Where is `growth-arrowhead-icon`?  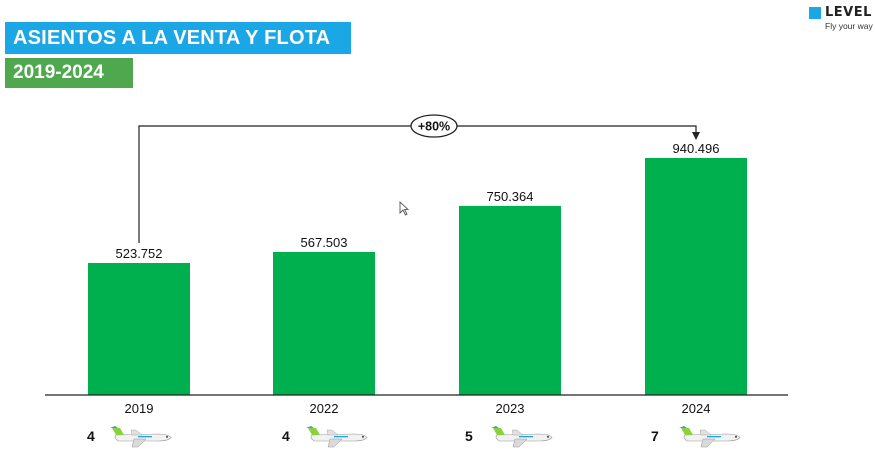 growth-arrowhead-icon is located at coordinates (696, 135).